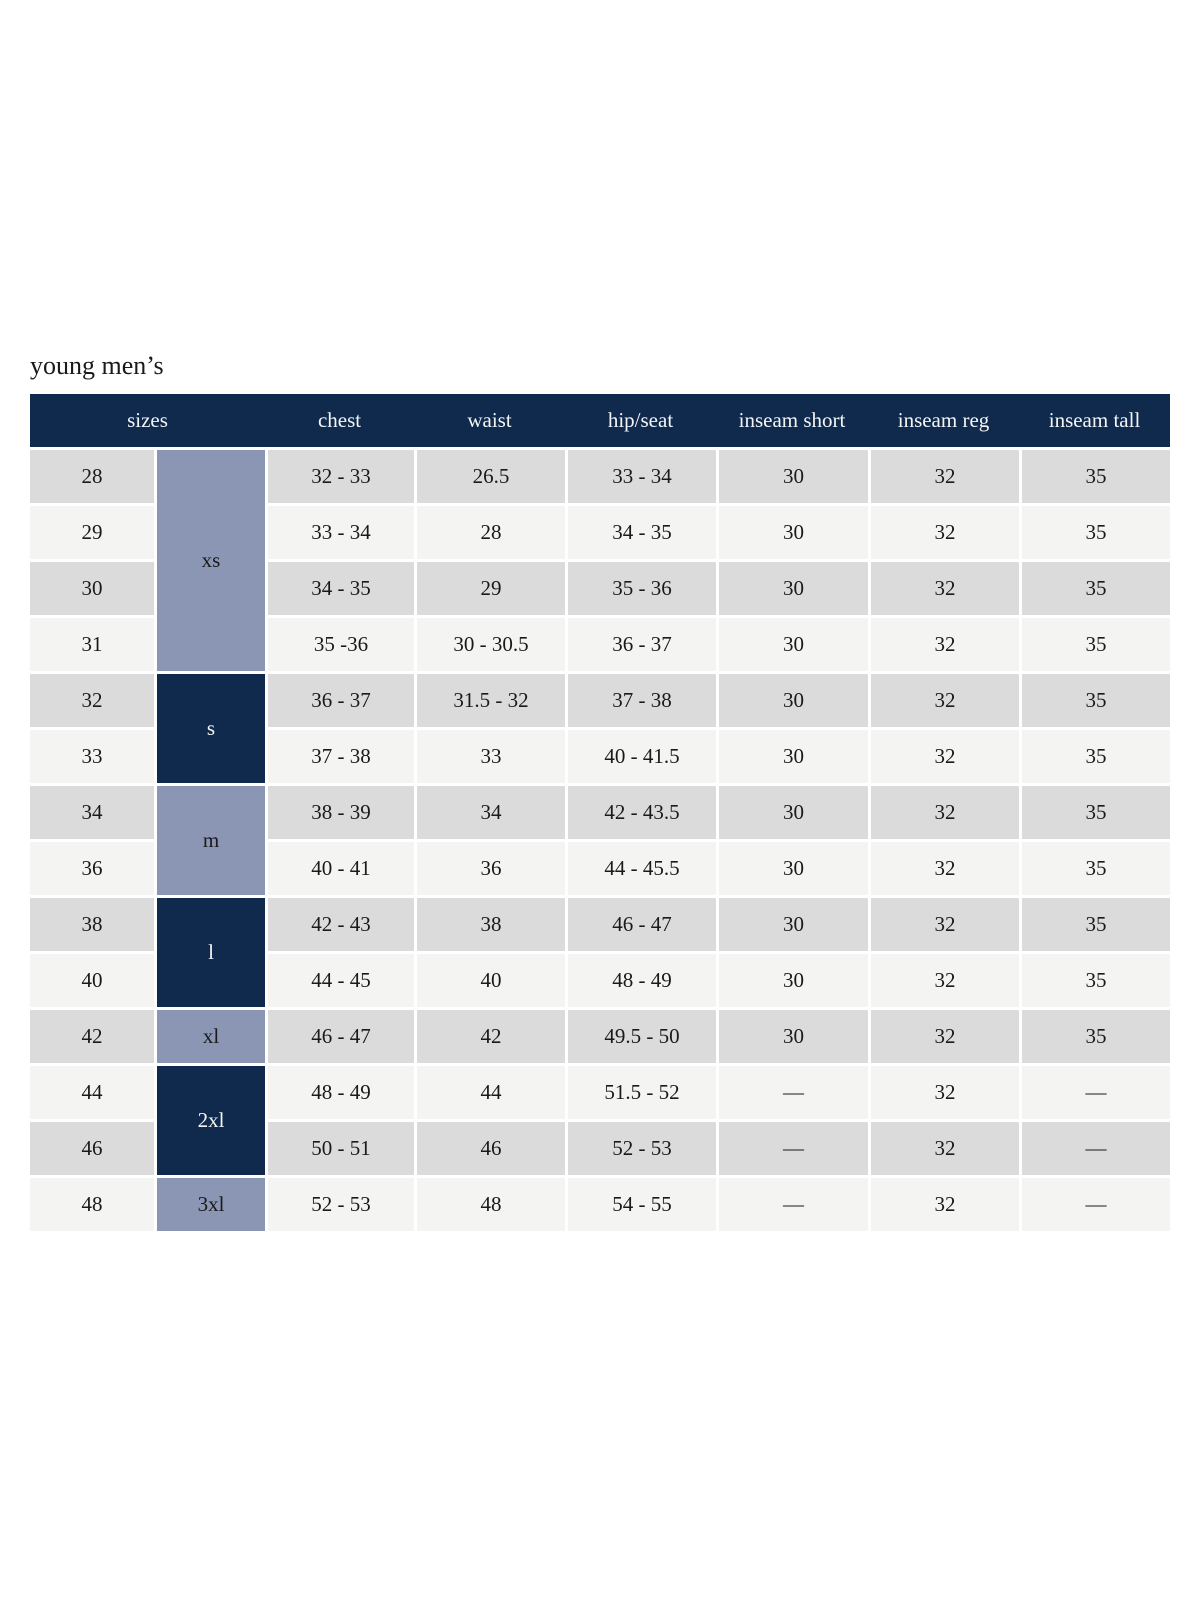 Image resolution: width=1200 pixels, height=1600 pixels. Describe the element at coordinates (600, 1034) in the screenshot. I see `table-row: 42 xl 46 - 47 42 49.5 - 50 30 32 35` at that location.